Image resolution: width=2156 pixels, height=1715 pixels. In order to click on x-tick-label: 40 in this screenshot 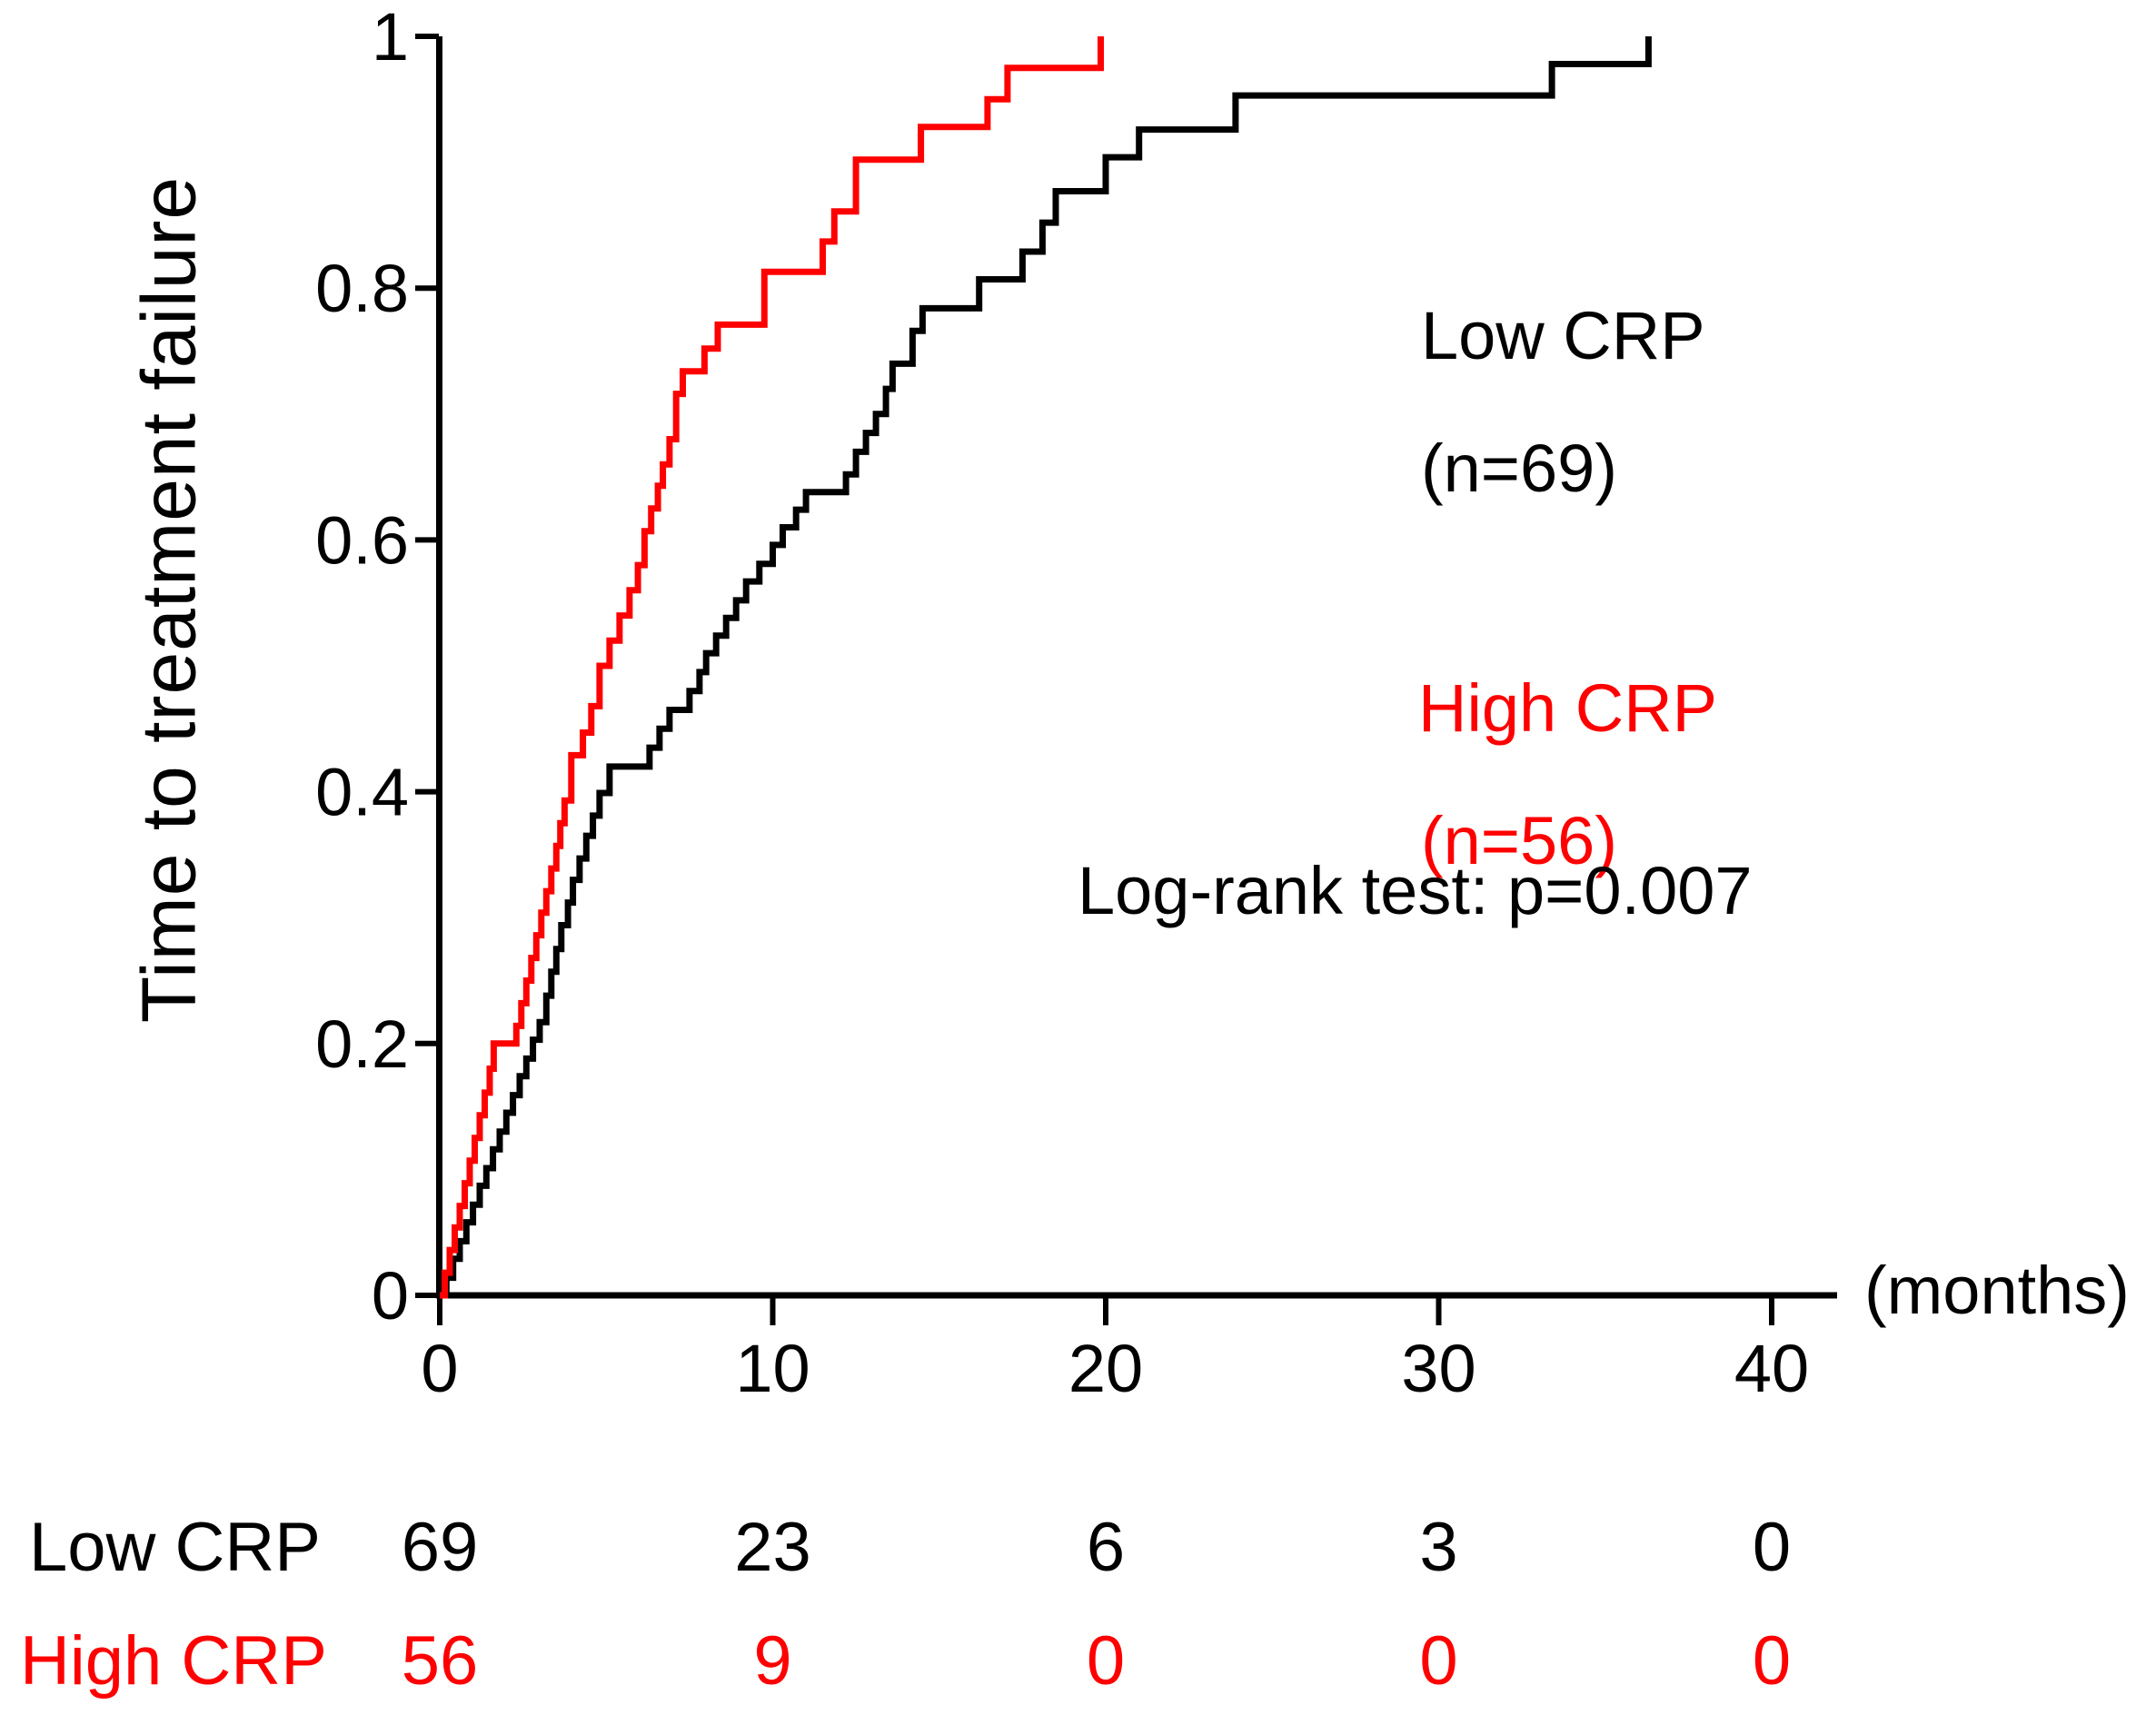, I will do `click(1771, 1368)`.